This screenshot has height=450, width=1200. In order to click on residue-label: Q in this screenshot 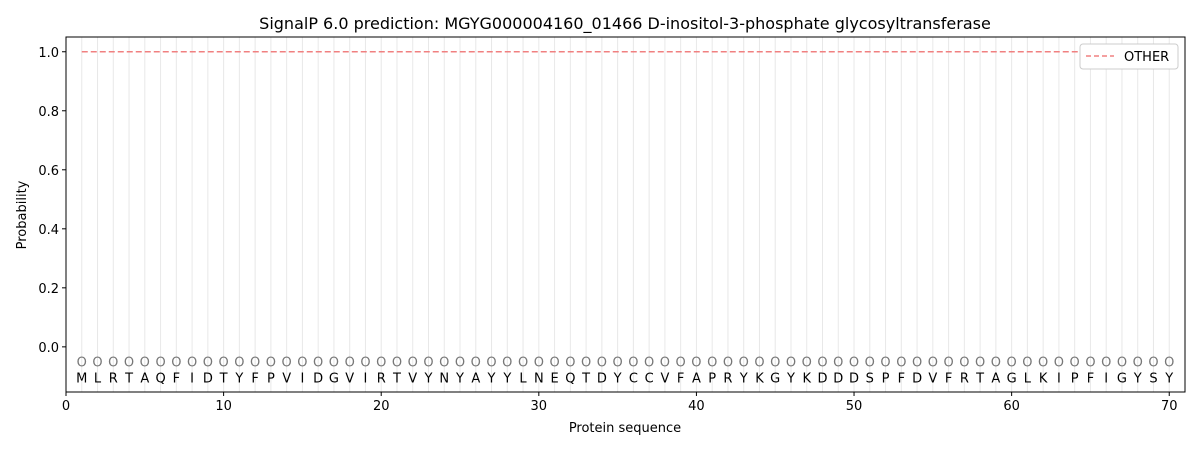, I will do `click(160, 378)`.